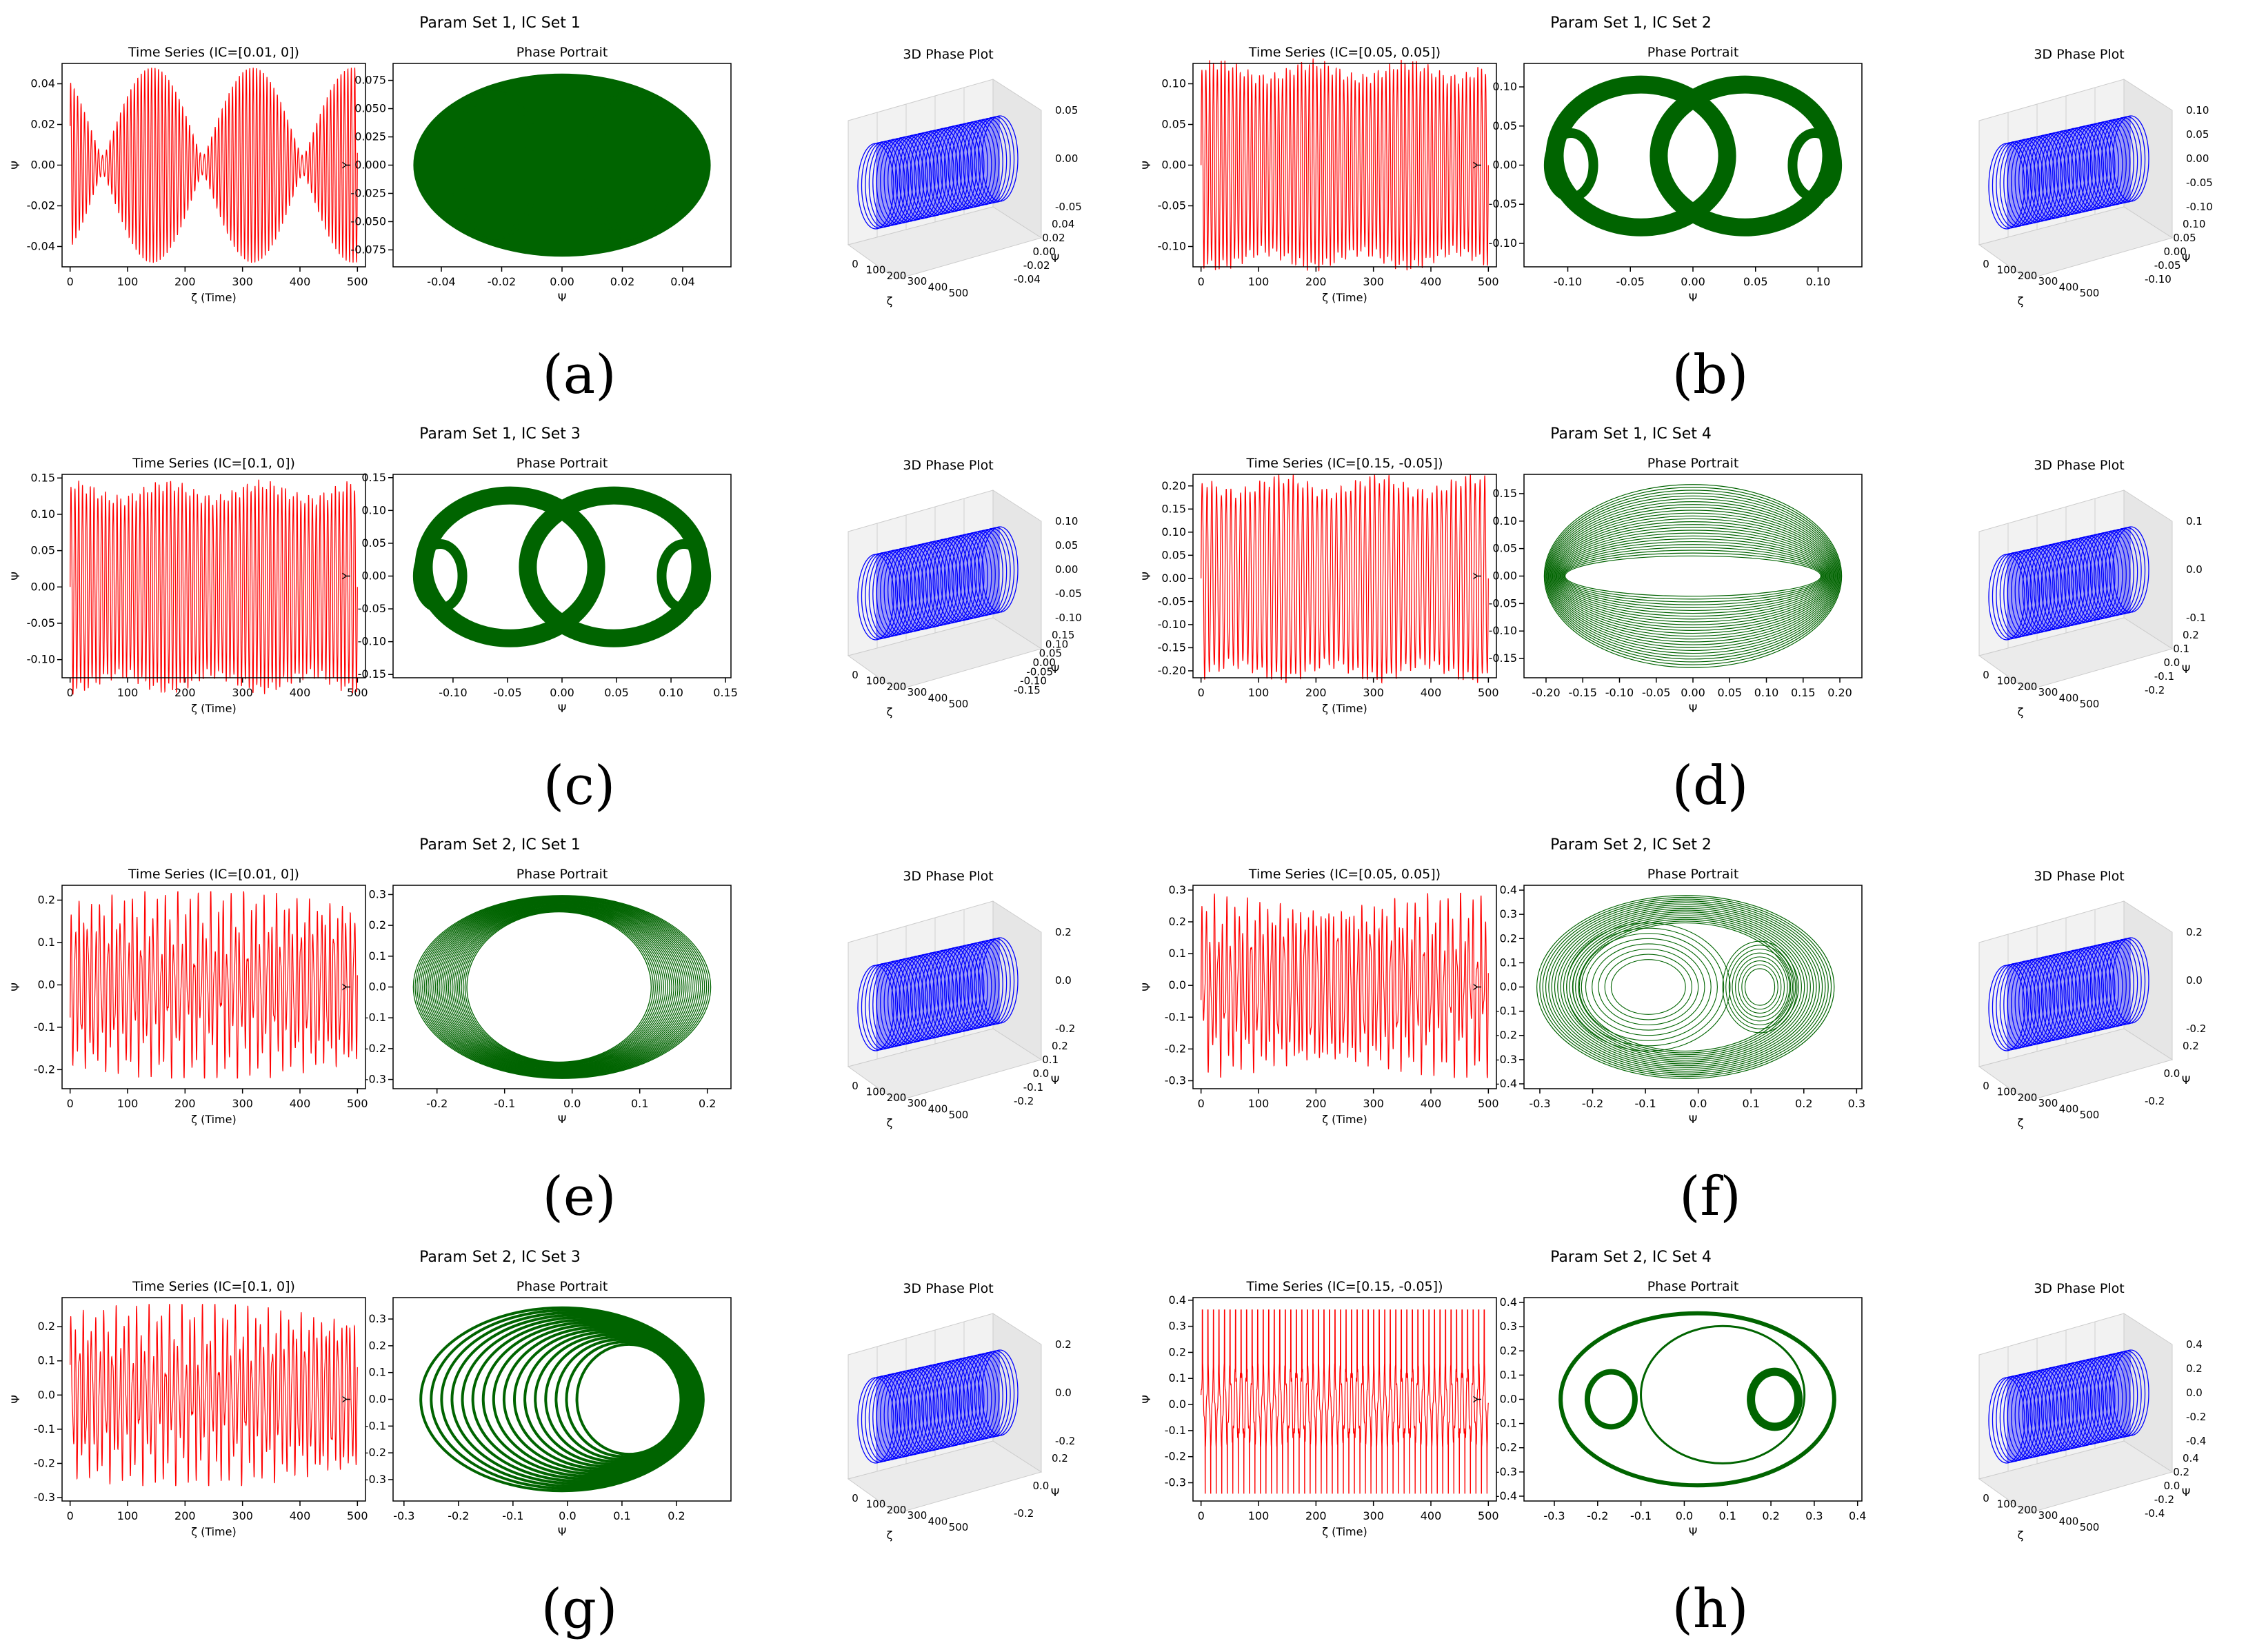 Image resolution: width=2266 pixels, height=1652 pixels. Describe the element at coordinates (2197, 158) in the screenshot. I see `z-tick-label: 0.00` at that location.